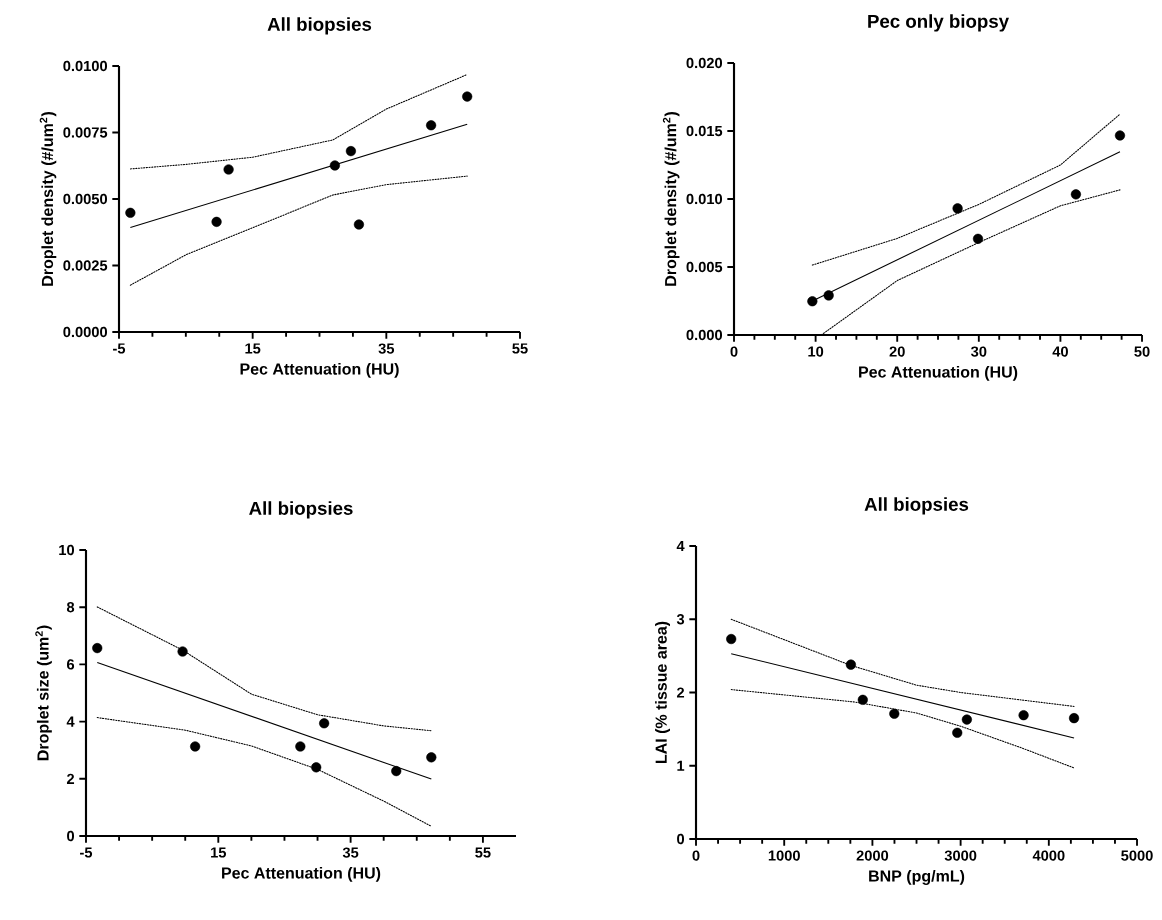 The image size is (1162, 920). Describe the element at coordinates (662, 692) in the screenshot. I see `y-axis-title: LAI (% tissue area)` at that location.